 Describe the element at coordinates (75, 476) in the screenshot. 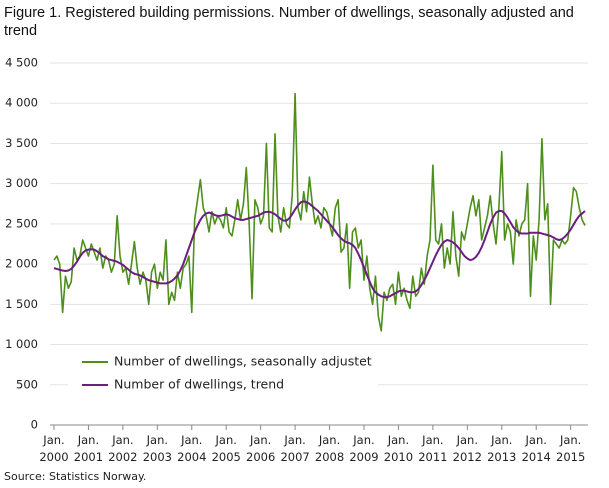

I see `source-note: Source: Statistics Norway.` at that location.